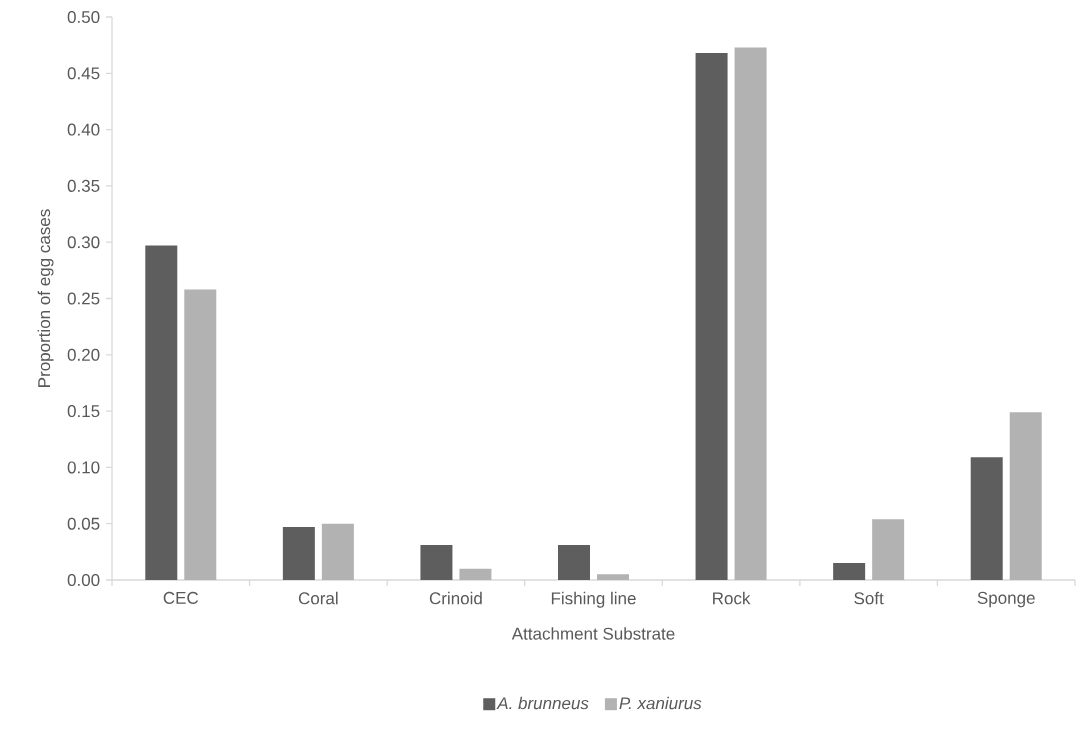 This screenshot has width=1079, height=736. I want to click on y-tick-label: 0.20, so click(83, 354).